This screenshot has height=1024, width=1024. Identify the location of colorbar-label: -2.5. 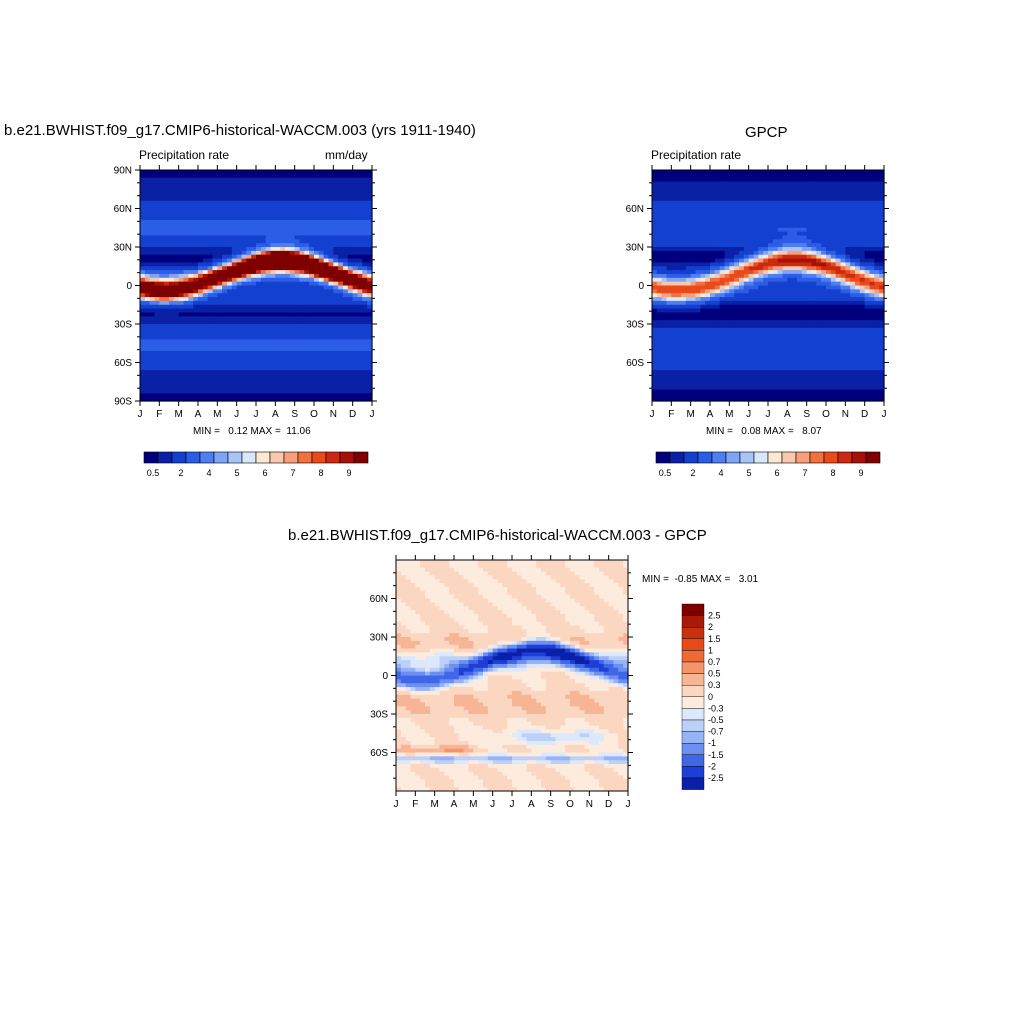
(716, 778).